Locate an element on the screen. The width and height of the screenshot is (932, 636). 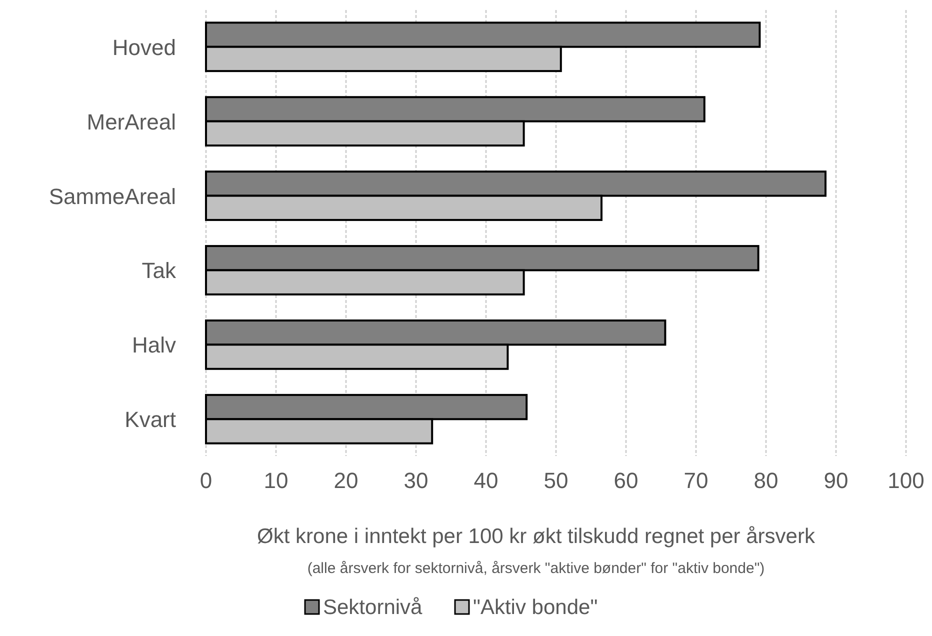
x-axis-title: Økt krone i inntekt per 100 kr økt tilskudd regnet per årsverk is located at coordinates (536, 536).